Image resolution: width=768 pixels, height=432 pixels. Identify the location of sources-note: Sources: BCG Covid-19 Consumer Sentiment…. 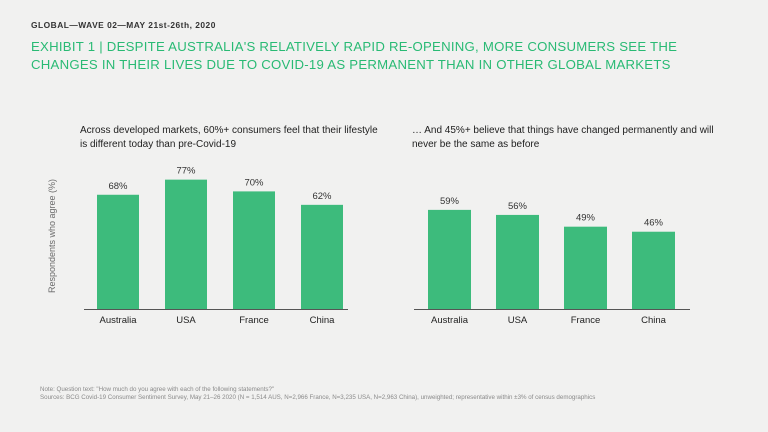
(318, 397).